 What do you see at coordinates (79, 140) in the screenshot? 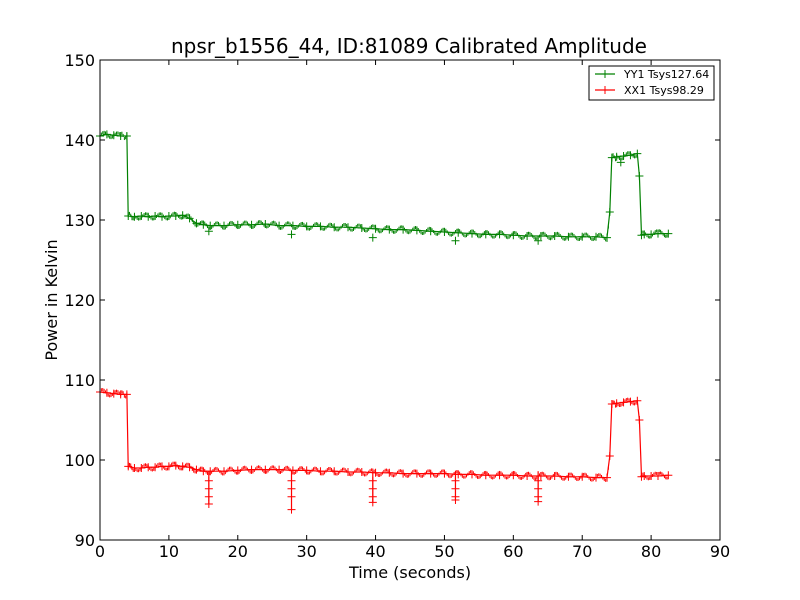
I see `y-tick-label: 140` at bounding box center [79, 140].